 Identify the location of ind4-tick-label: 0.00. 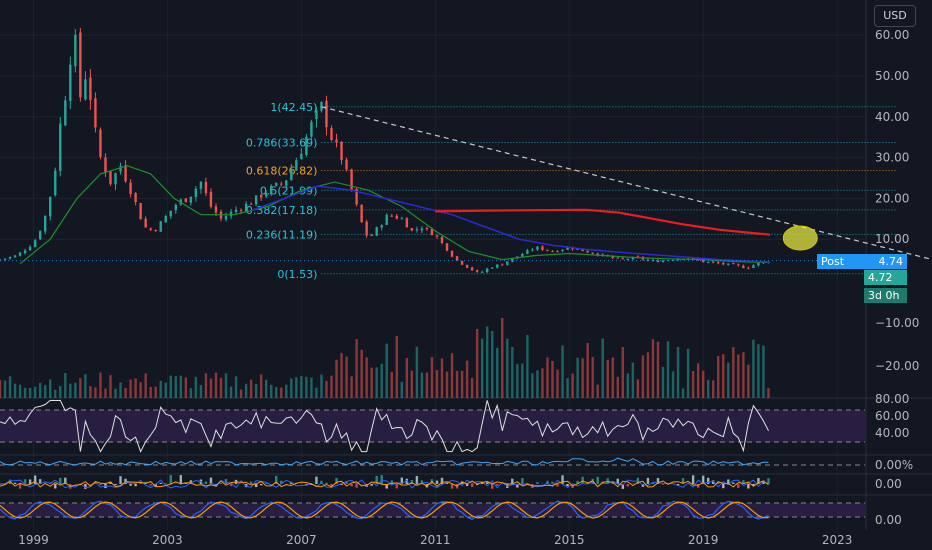
(888, 520).